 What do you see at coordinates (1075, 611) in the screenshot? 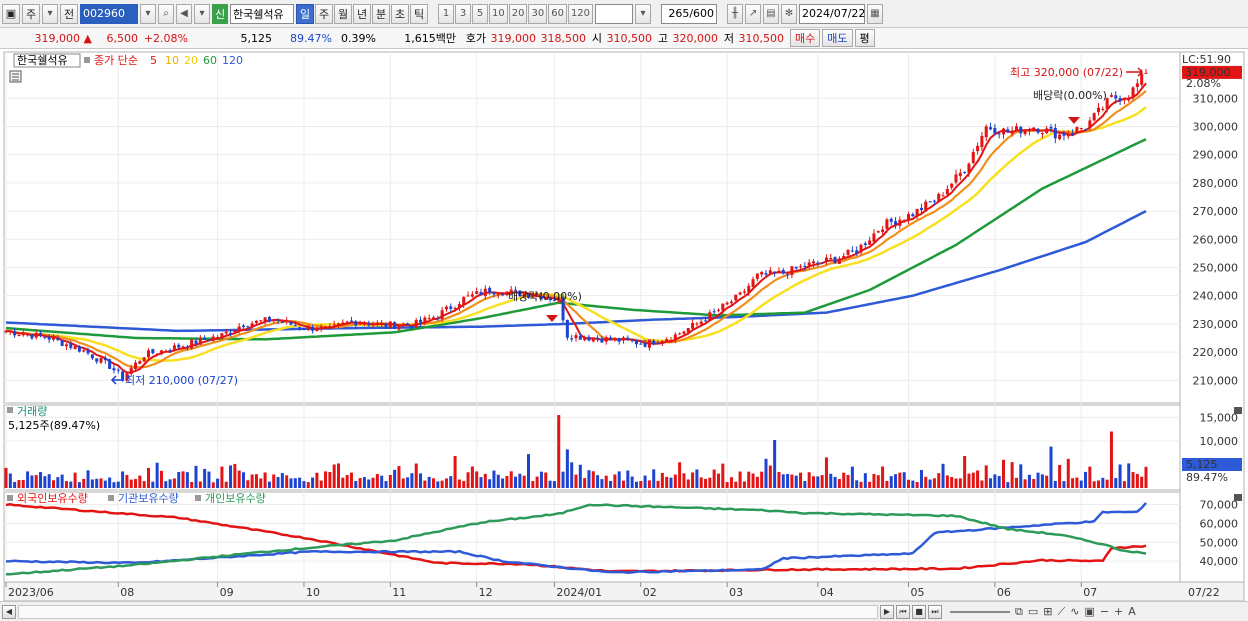
I see `wave-tool-icon: ∿` at bounding box center [1075, 611].